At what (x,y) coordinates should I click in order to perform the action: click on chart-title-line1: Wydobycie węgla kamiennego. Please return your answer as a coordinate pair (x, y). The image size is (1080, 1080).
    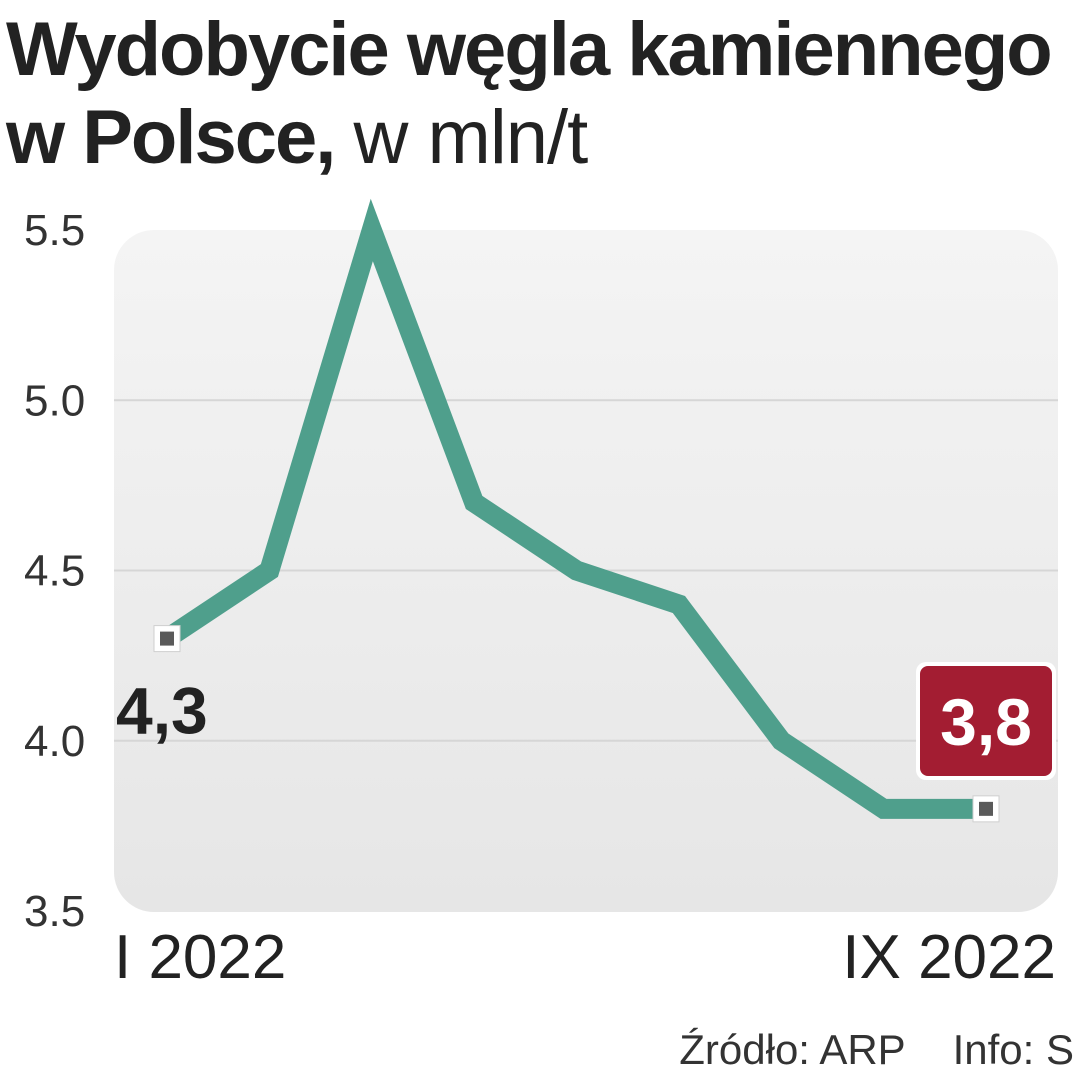
    Looking at the image, I should click on (529, 49).